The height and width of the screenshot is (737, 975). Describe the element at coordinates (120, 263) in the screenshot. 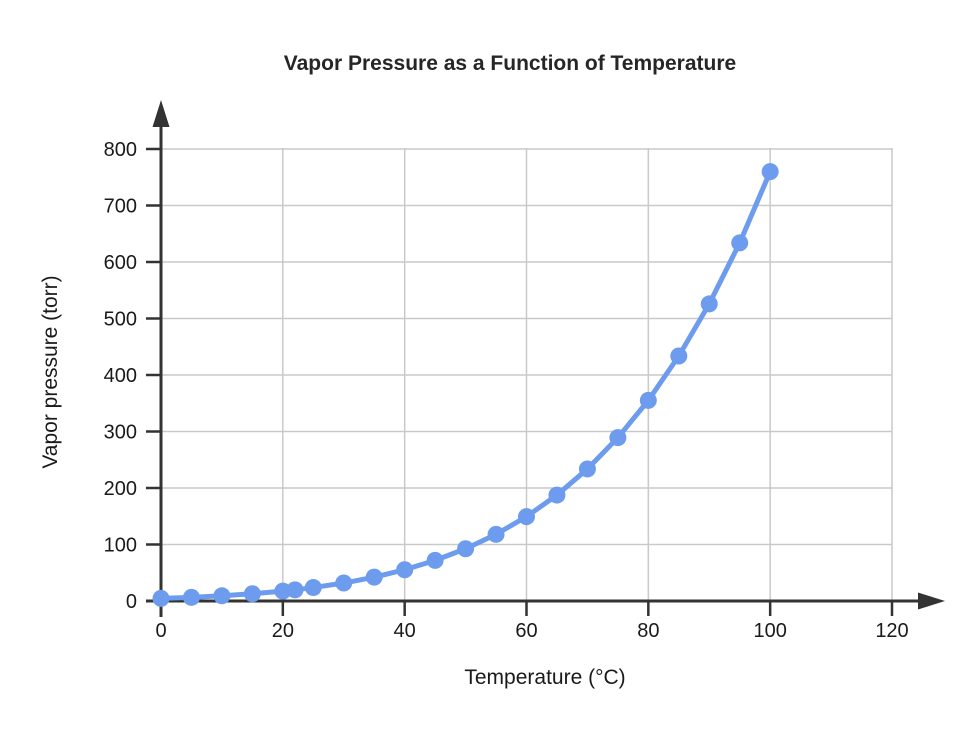

I see `y-tick-label: 600` at that location.